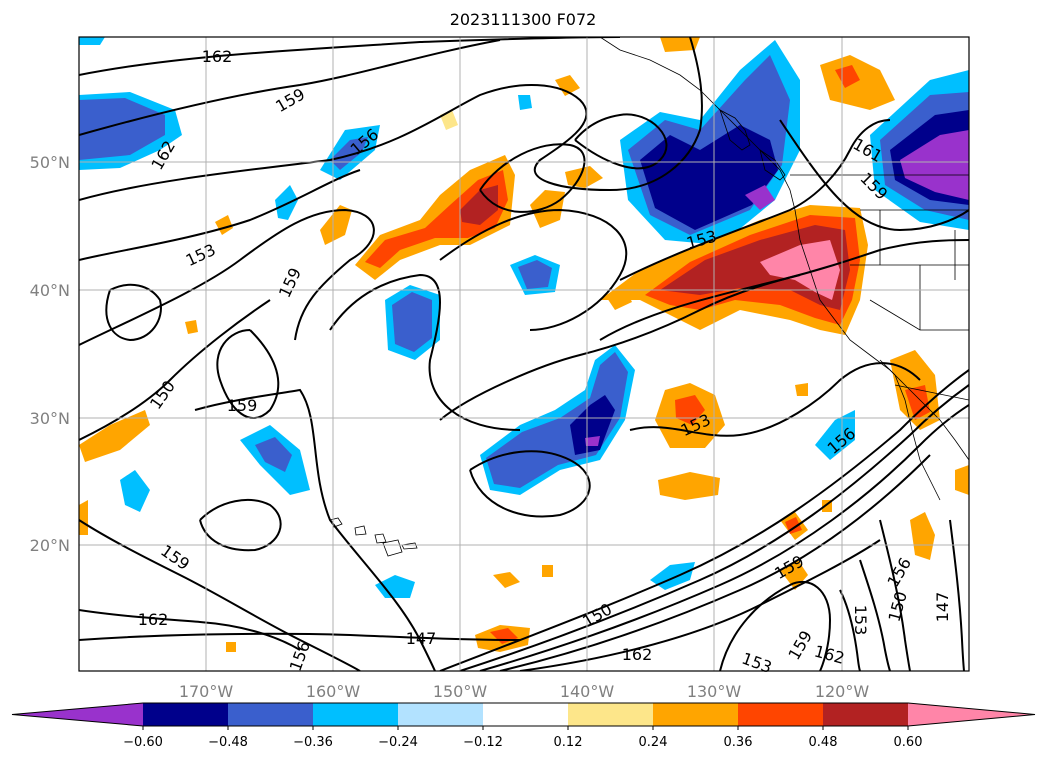  What do you see at coordinates (922, 536) in the screenshot?
I see `pos-anomaly-se1` at bounding box center [922, 536].